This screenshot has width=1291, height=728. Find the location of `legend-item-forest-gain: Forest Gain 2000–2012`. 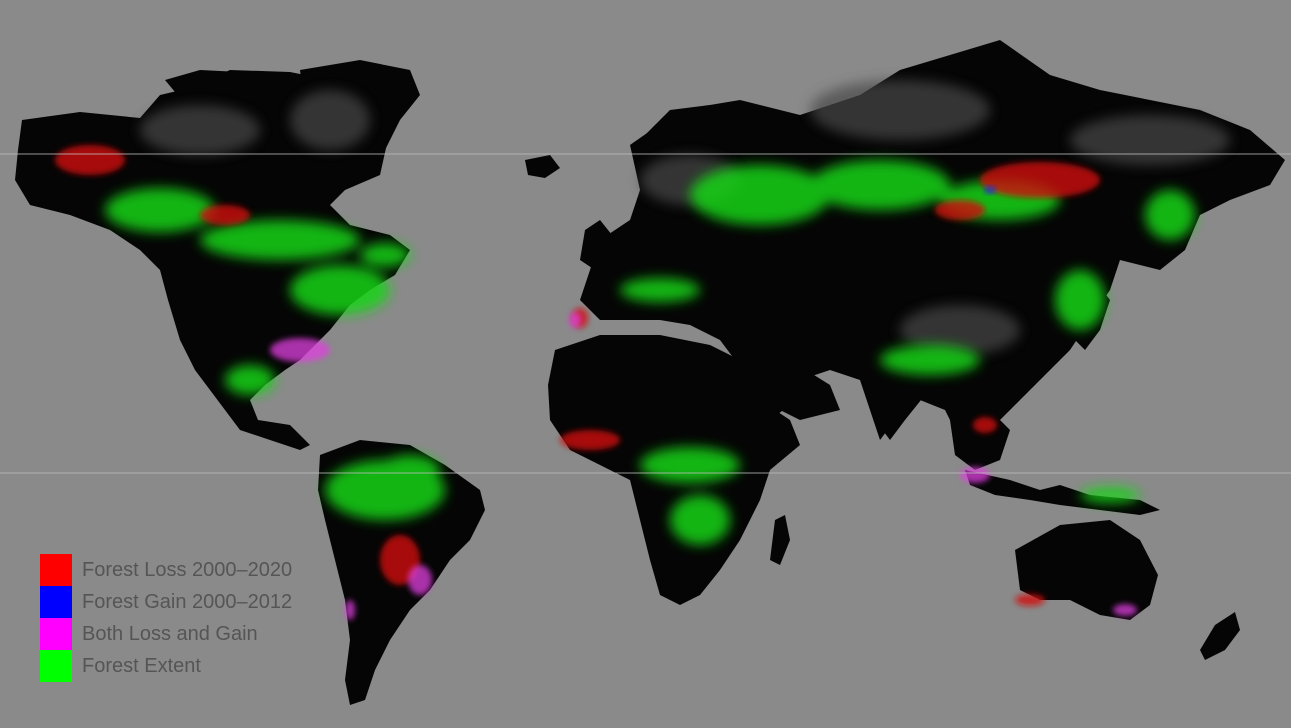

legend-item-forest-gain: Forest Gain 2000–2012 is located at coordinates (166, 602).